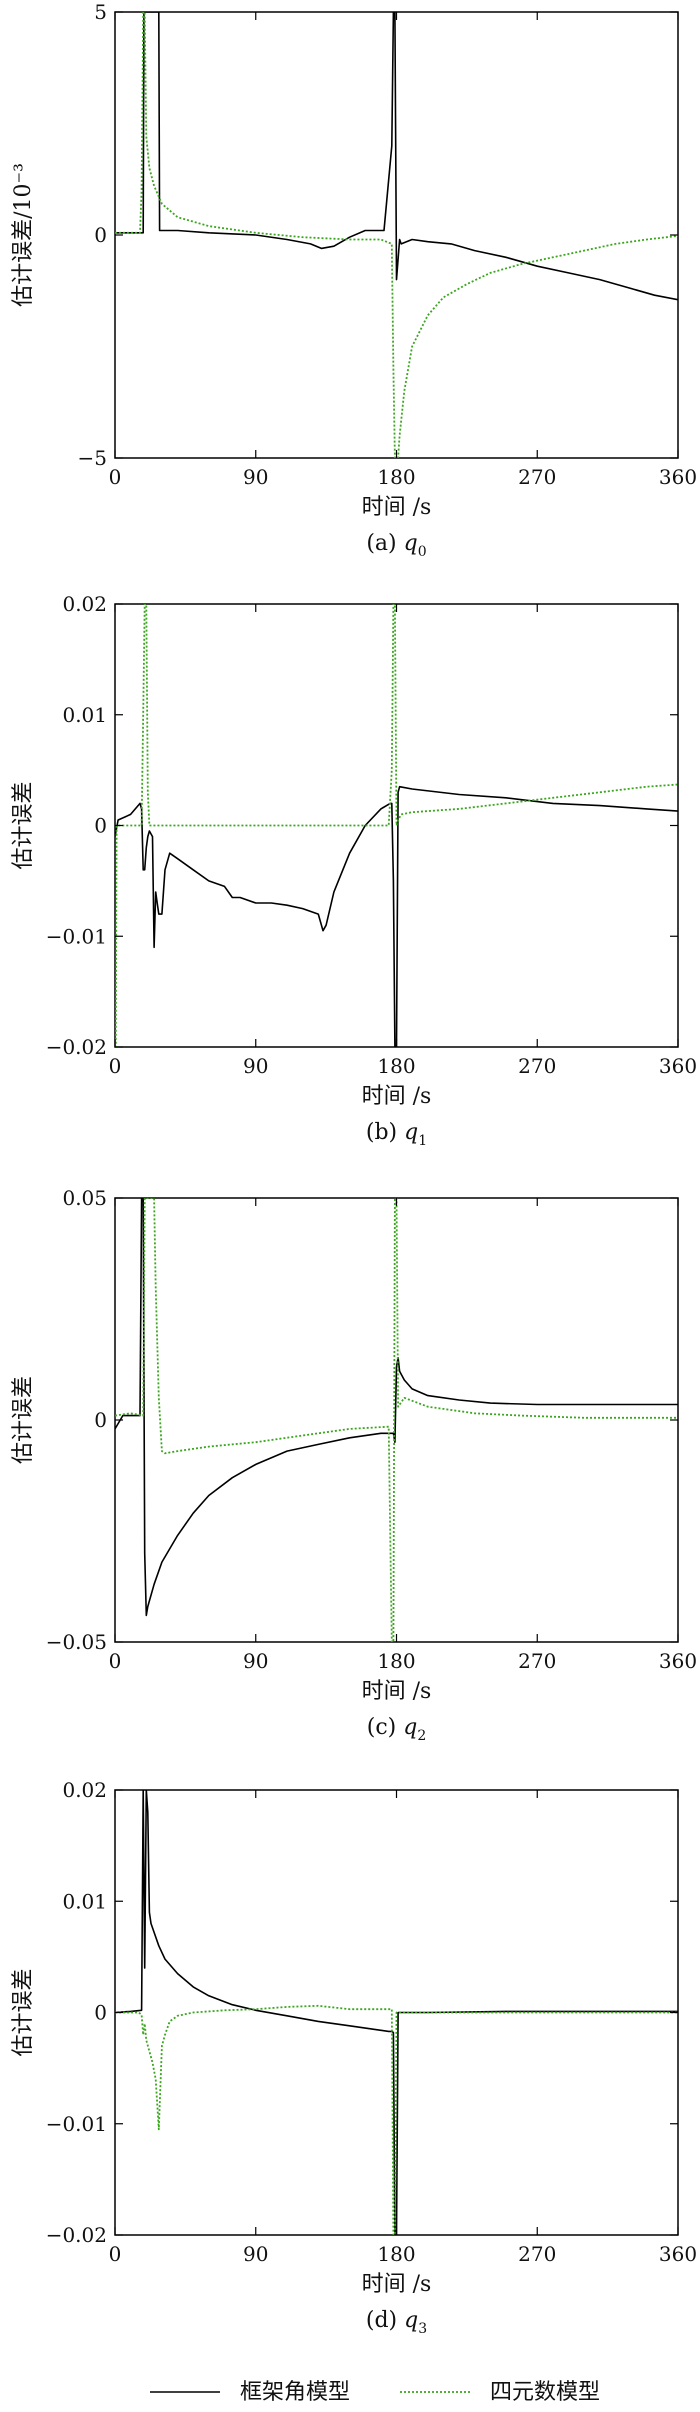 Image resolution: width=700 pixels, height=2412 pixels. I want to click on plot-frame, so click(396, 1420).